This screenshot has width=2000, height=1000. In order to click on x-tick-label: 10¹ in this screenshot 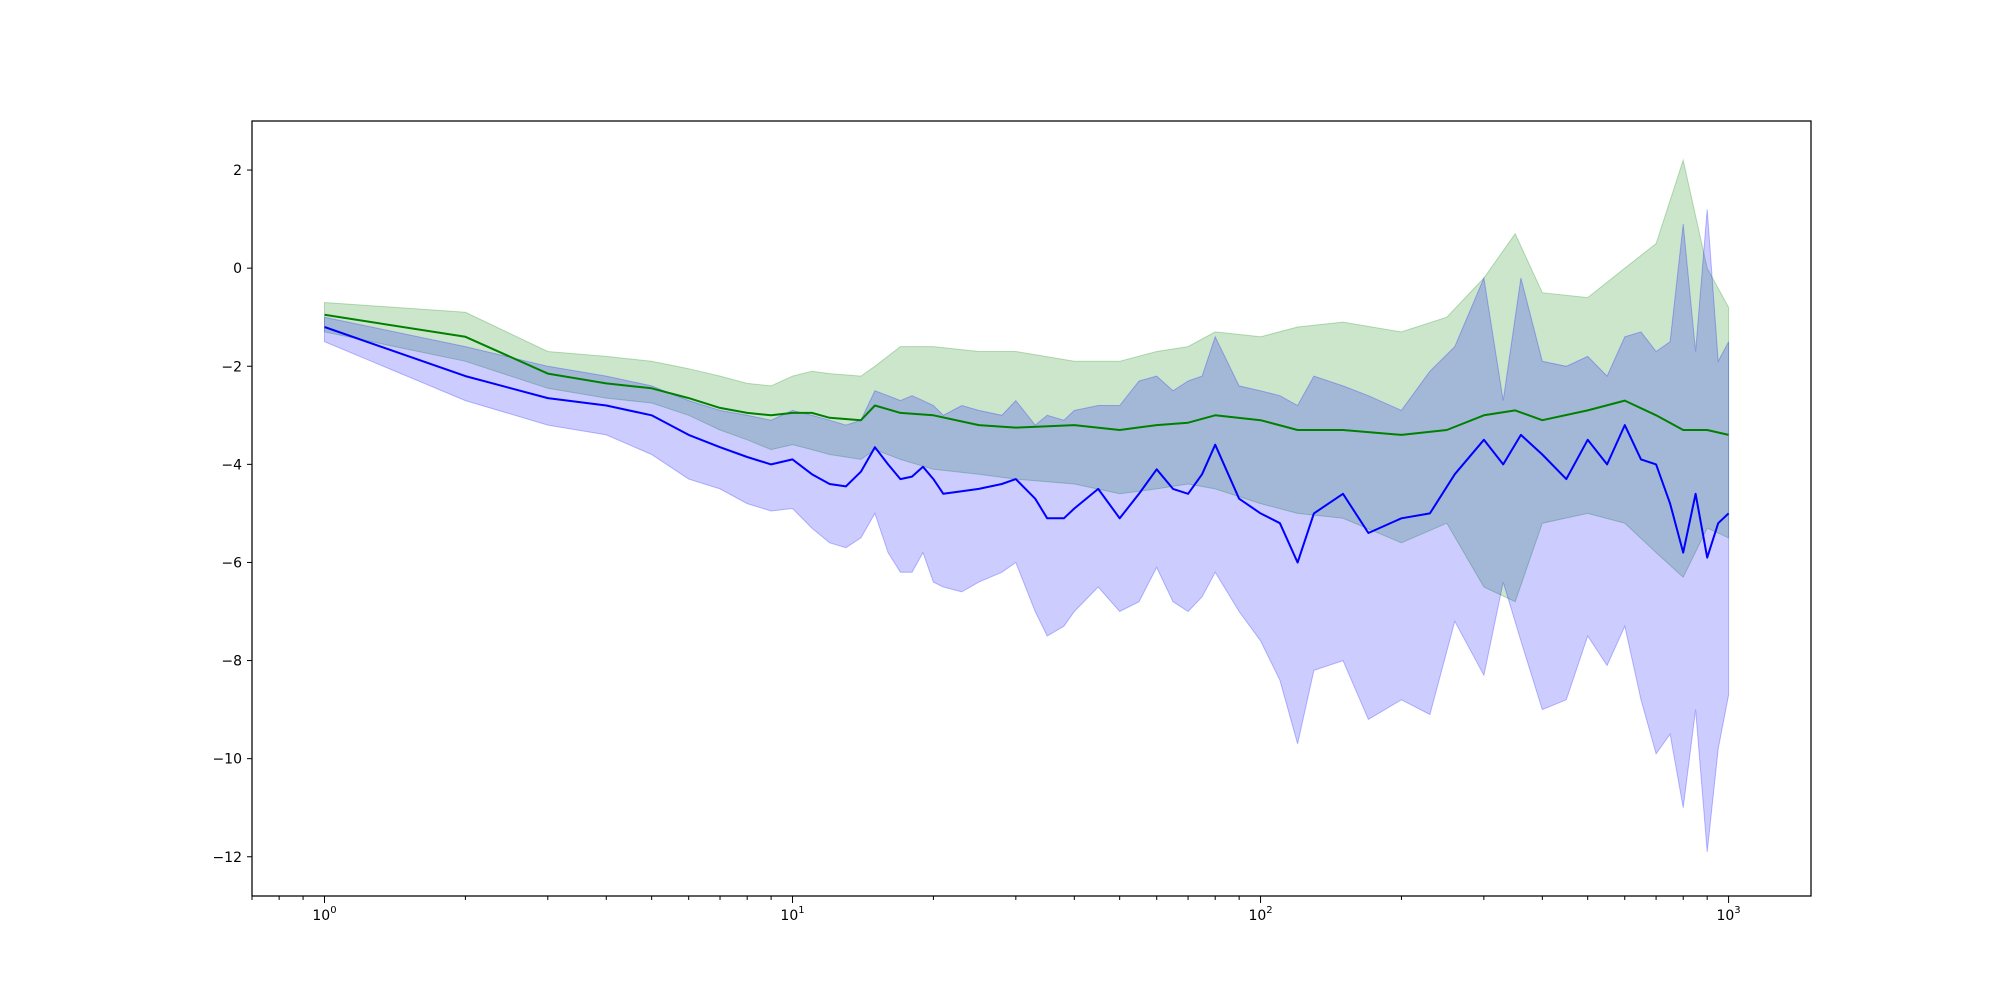, I will do `click(792, 914)`.